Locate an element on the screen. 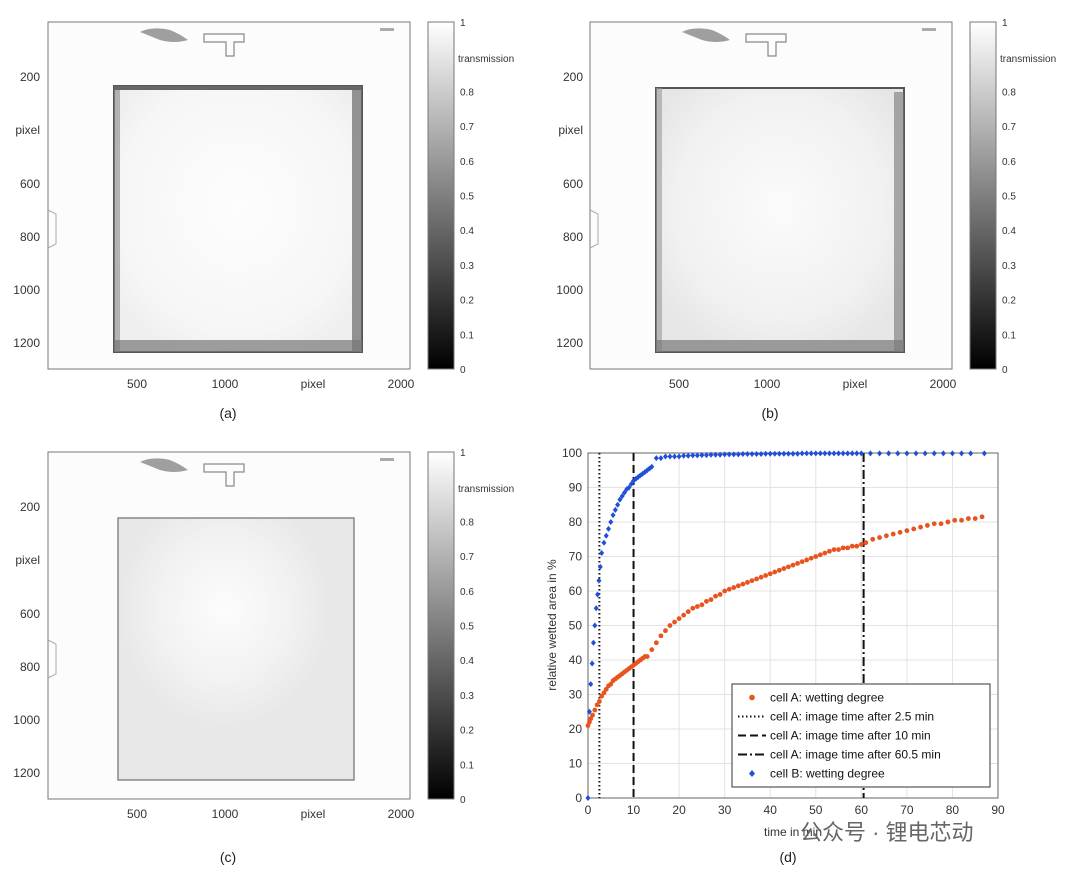 The width and height of the screenshot is (1080, 875). y-tick-a-5: 1200 is located at coordinates (26, 343).